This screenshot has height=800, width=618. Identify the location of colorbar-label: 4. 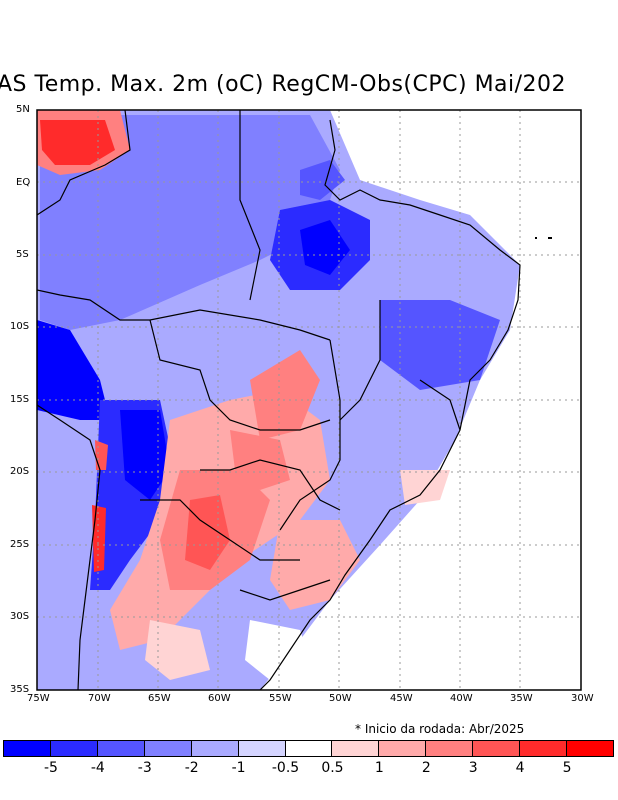
(520, 768).